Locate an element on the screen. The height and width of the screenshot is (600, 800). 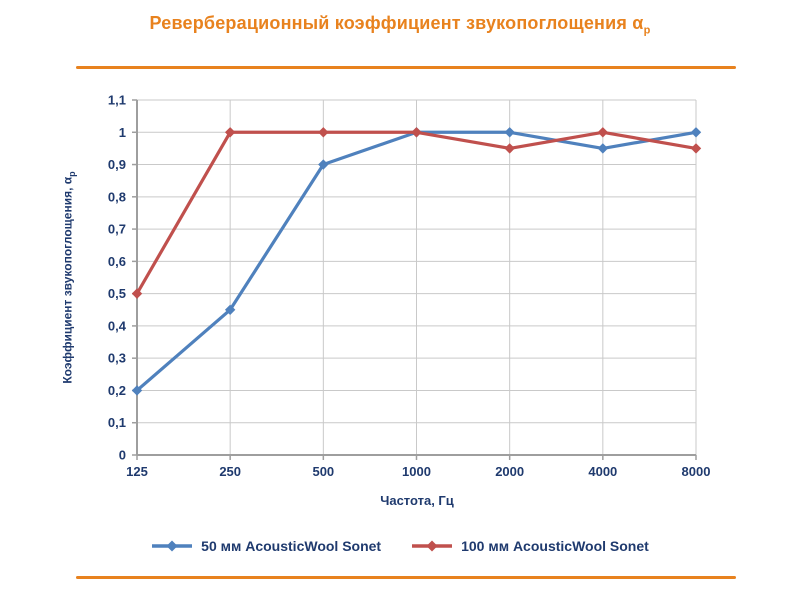
x-tick-label: 1000 is located at coordinates (416, 471).